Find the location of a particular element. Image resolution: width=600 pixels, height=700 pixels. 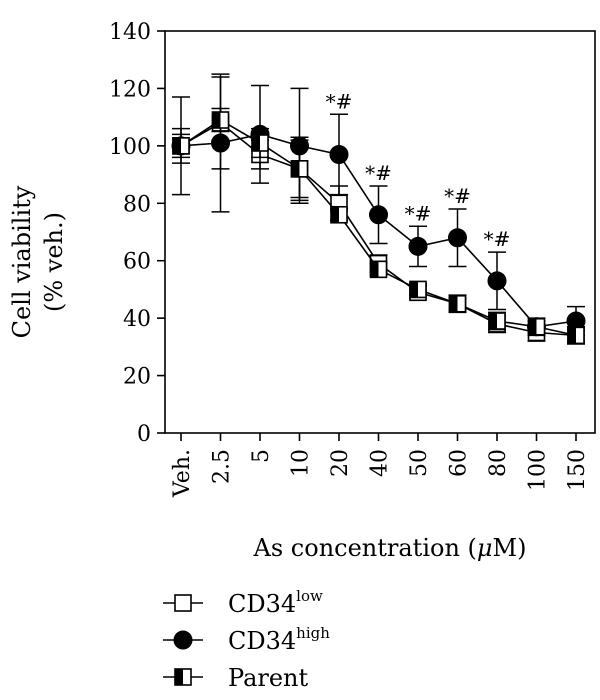

x-tick-label: Veh. is located at coordinates (182, 473).